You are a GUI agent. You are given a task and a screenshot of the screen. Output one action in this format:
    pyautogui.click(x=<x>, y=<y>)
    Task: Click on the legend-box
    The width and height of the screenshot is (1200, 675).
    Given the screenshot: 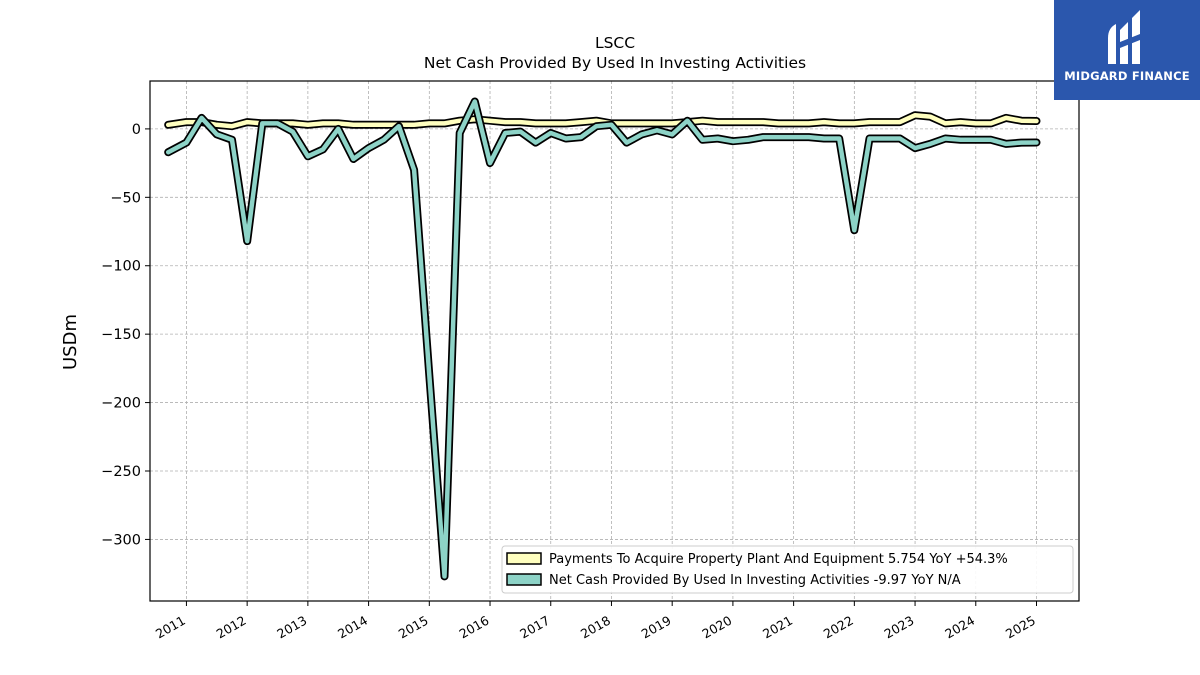 What is the action you would take?
    pyautogui.click(x=787, y=569)
    